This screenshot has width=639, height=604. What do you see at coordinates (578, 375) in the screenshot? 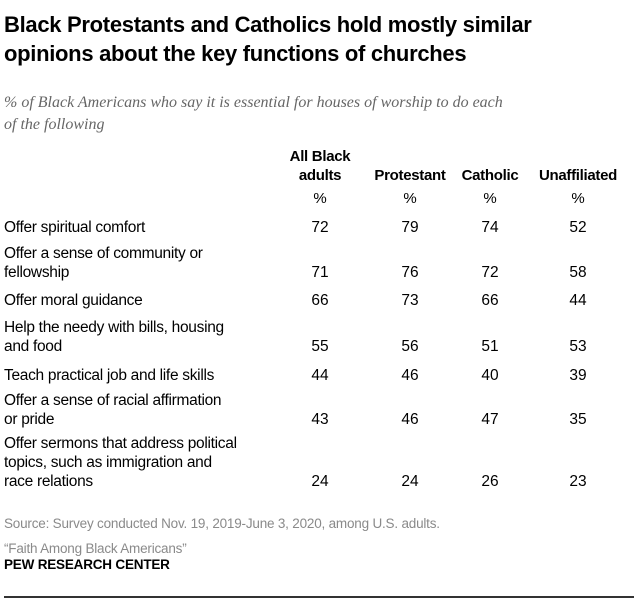
I see `data-value: 39` at bounding box center [578, 375].